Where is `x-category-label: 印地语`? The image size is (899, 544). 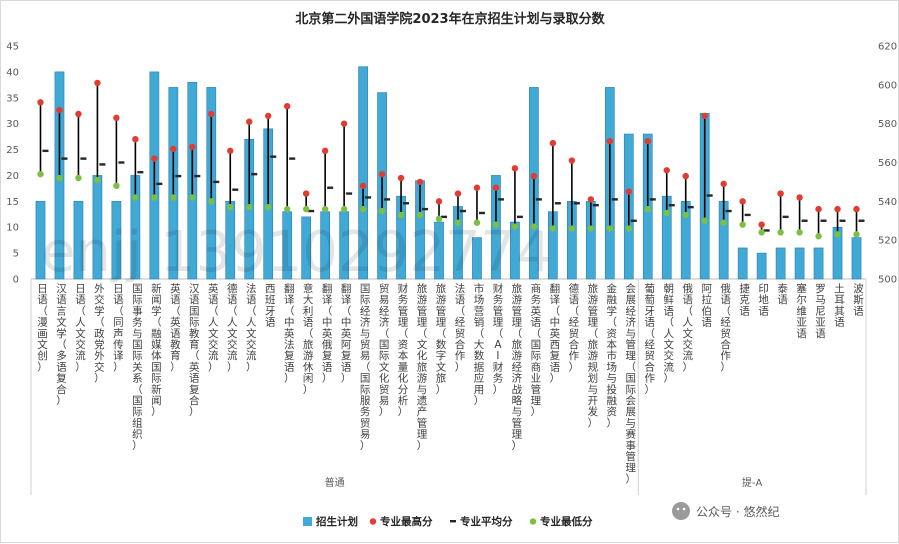 x-category-label: 印地语 is located at coordinates (763, 300).